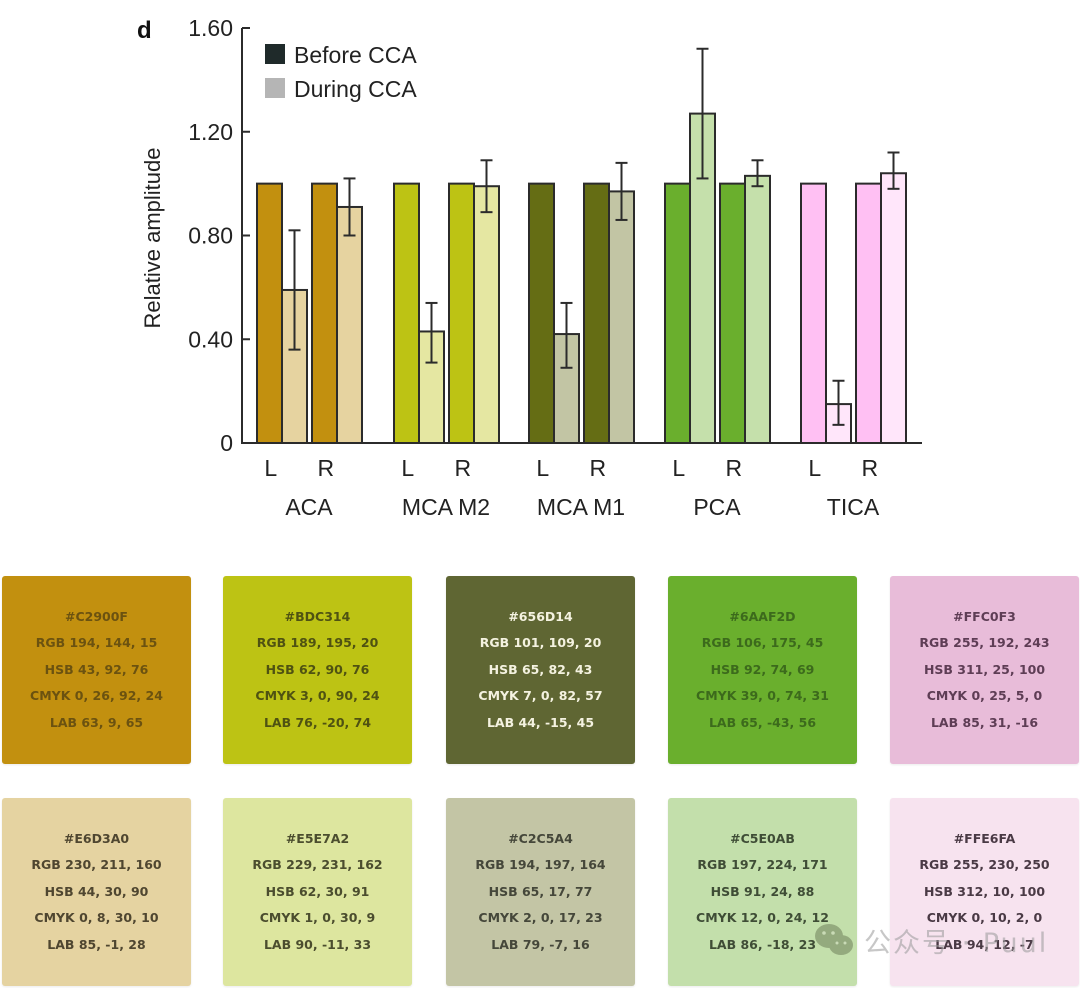 The image size is (1080, 988). What do you see at coordinates (349, 324) in the screenshot?
I see `bar-during-aca-R` at bounding box center [349, 324].